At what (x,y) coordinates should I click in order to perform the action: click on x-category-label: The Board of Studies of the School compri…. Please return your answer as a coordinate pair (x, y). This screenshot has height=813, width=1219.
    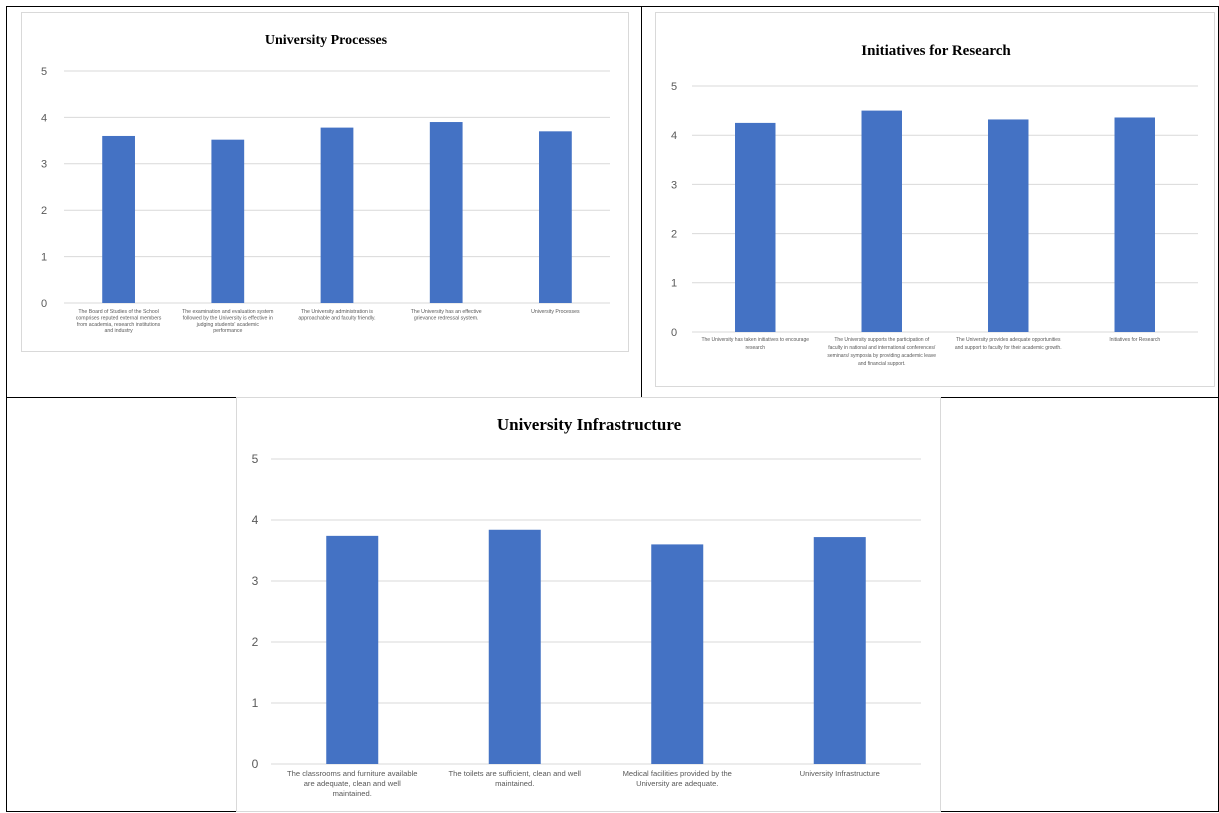
    Looking at the image, I should click on (119, 321).